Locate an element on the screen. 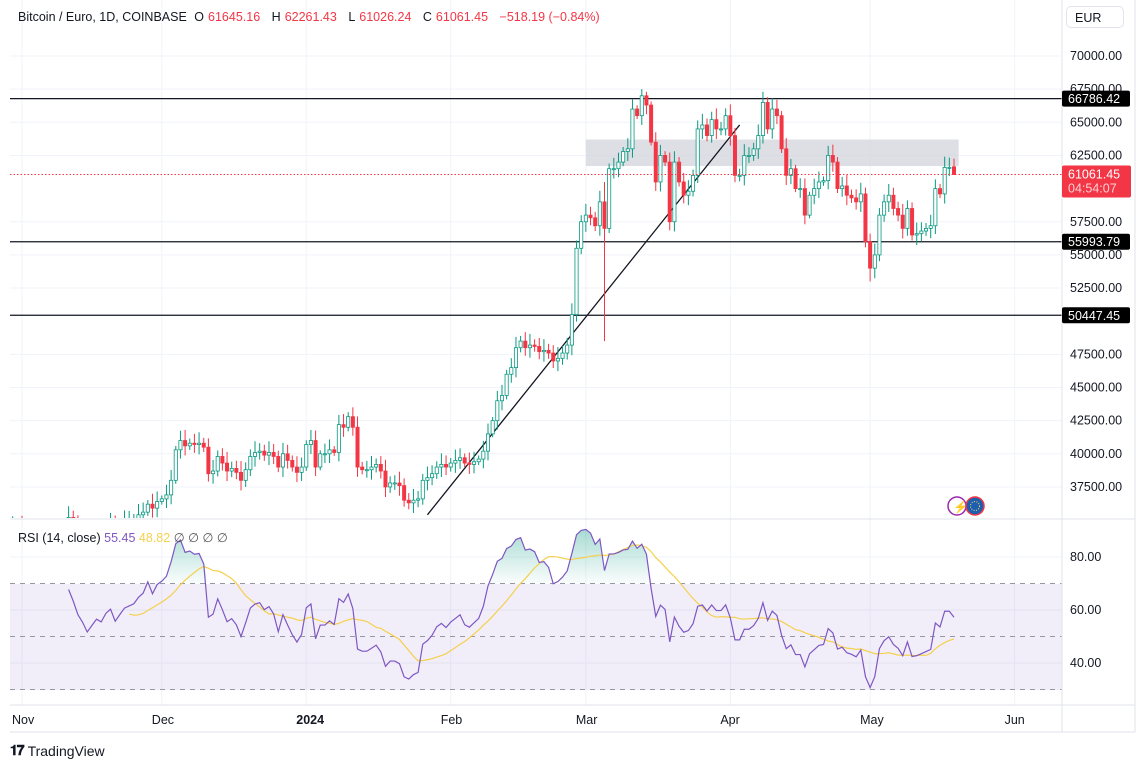  rsi-title: RSI (14, close) is located at coordinates (59, 538).